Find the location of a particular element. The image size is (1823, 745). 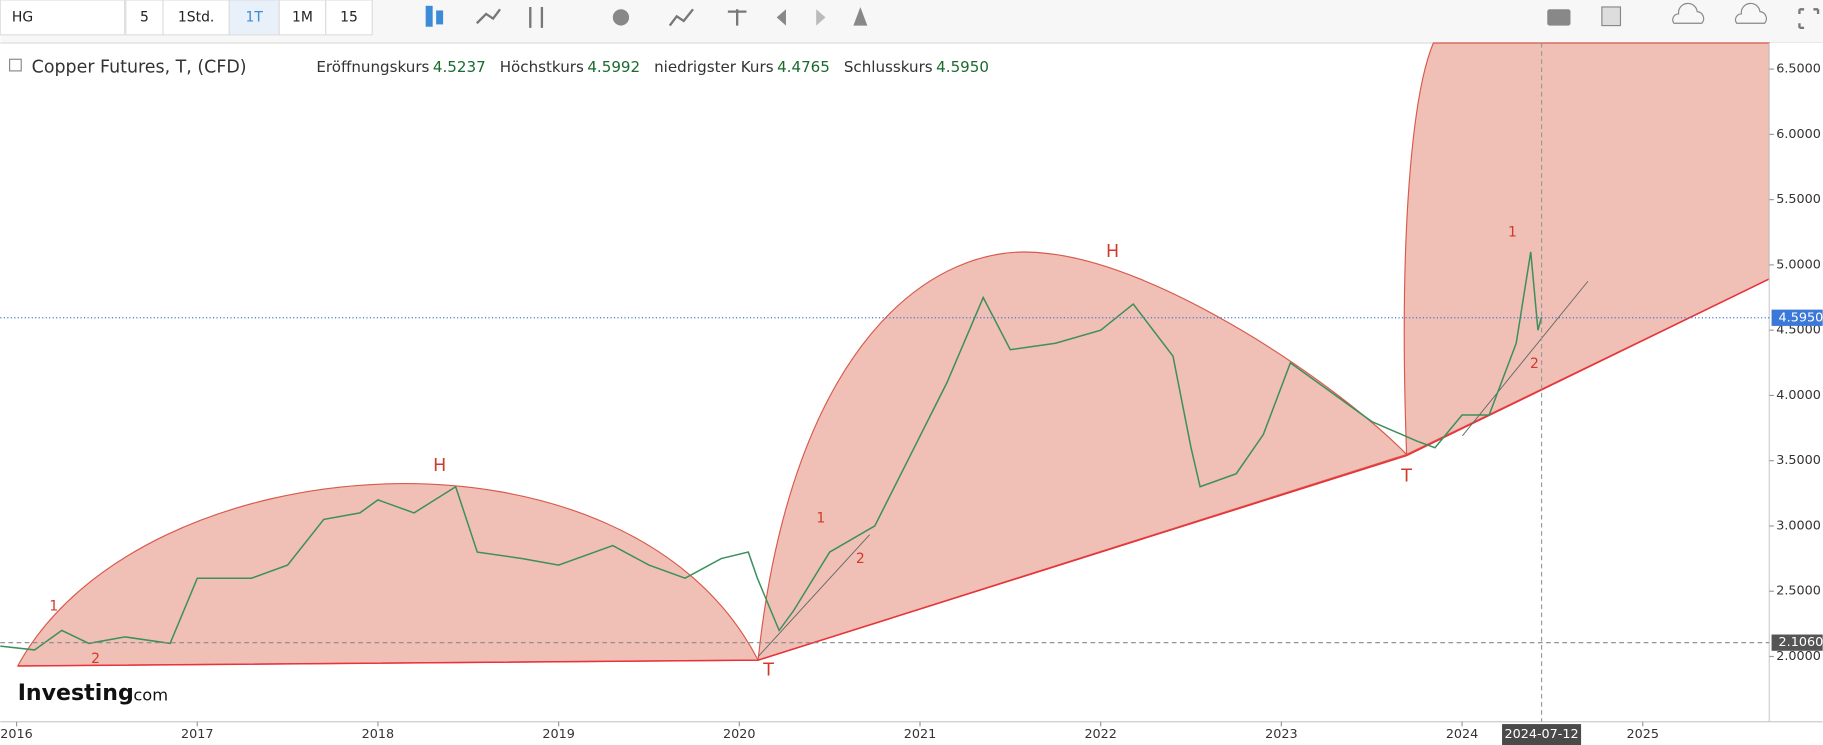

legend-value: 4.5950 is located at coordinates (962, 67).